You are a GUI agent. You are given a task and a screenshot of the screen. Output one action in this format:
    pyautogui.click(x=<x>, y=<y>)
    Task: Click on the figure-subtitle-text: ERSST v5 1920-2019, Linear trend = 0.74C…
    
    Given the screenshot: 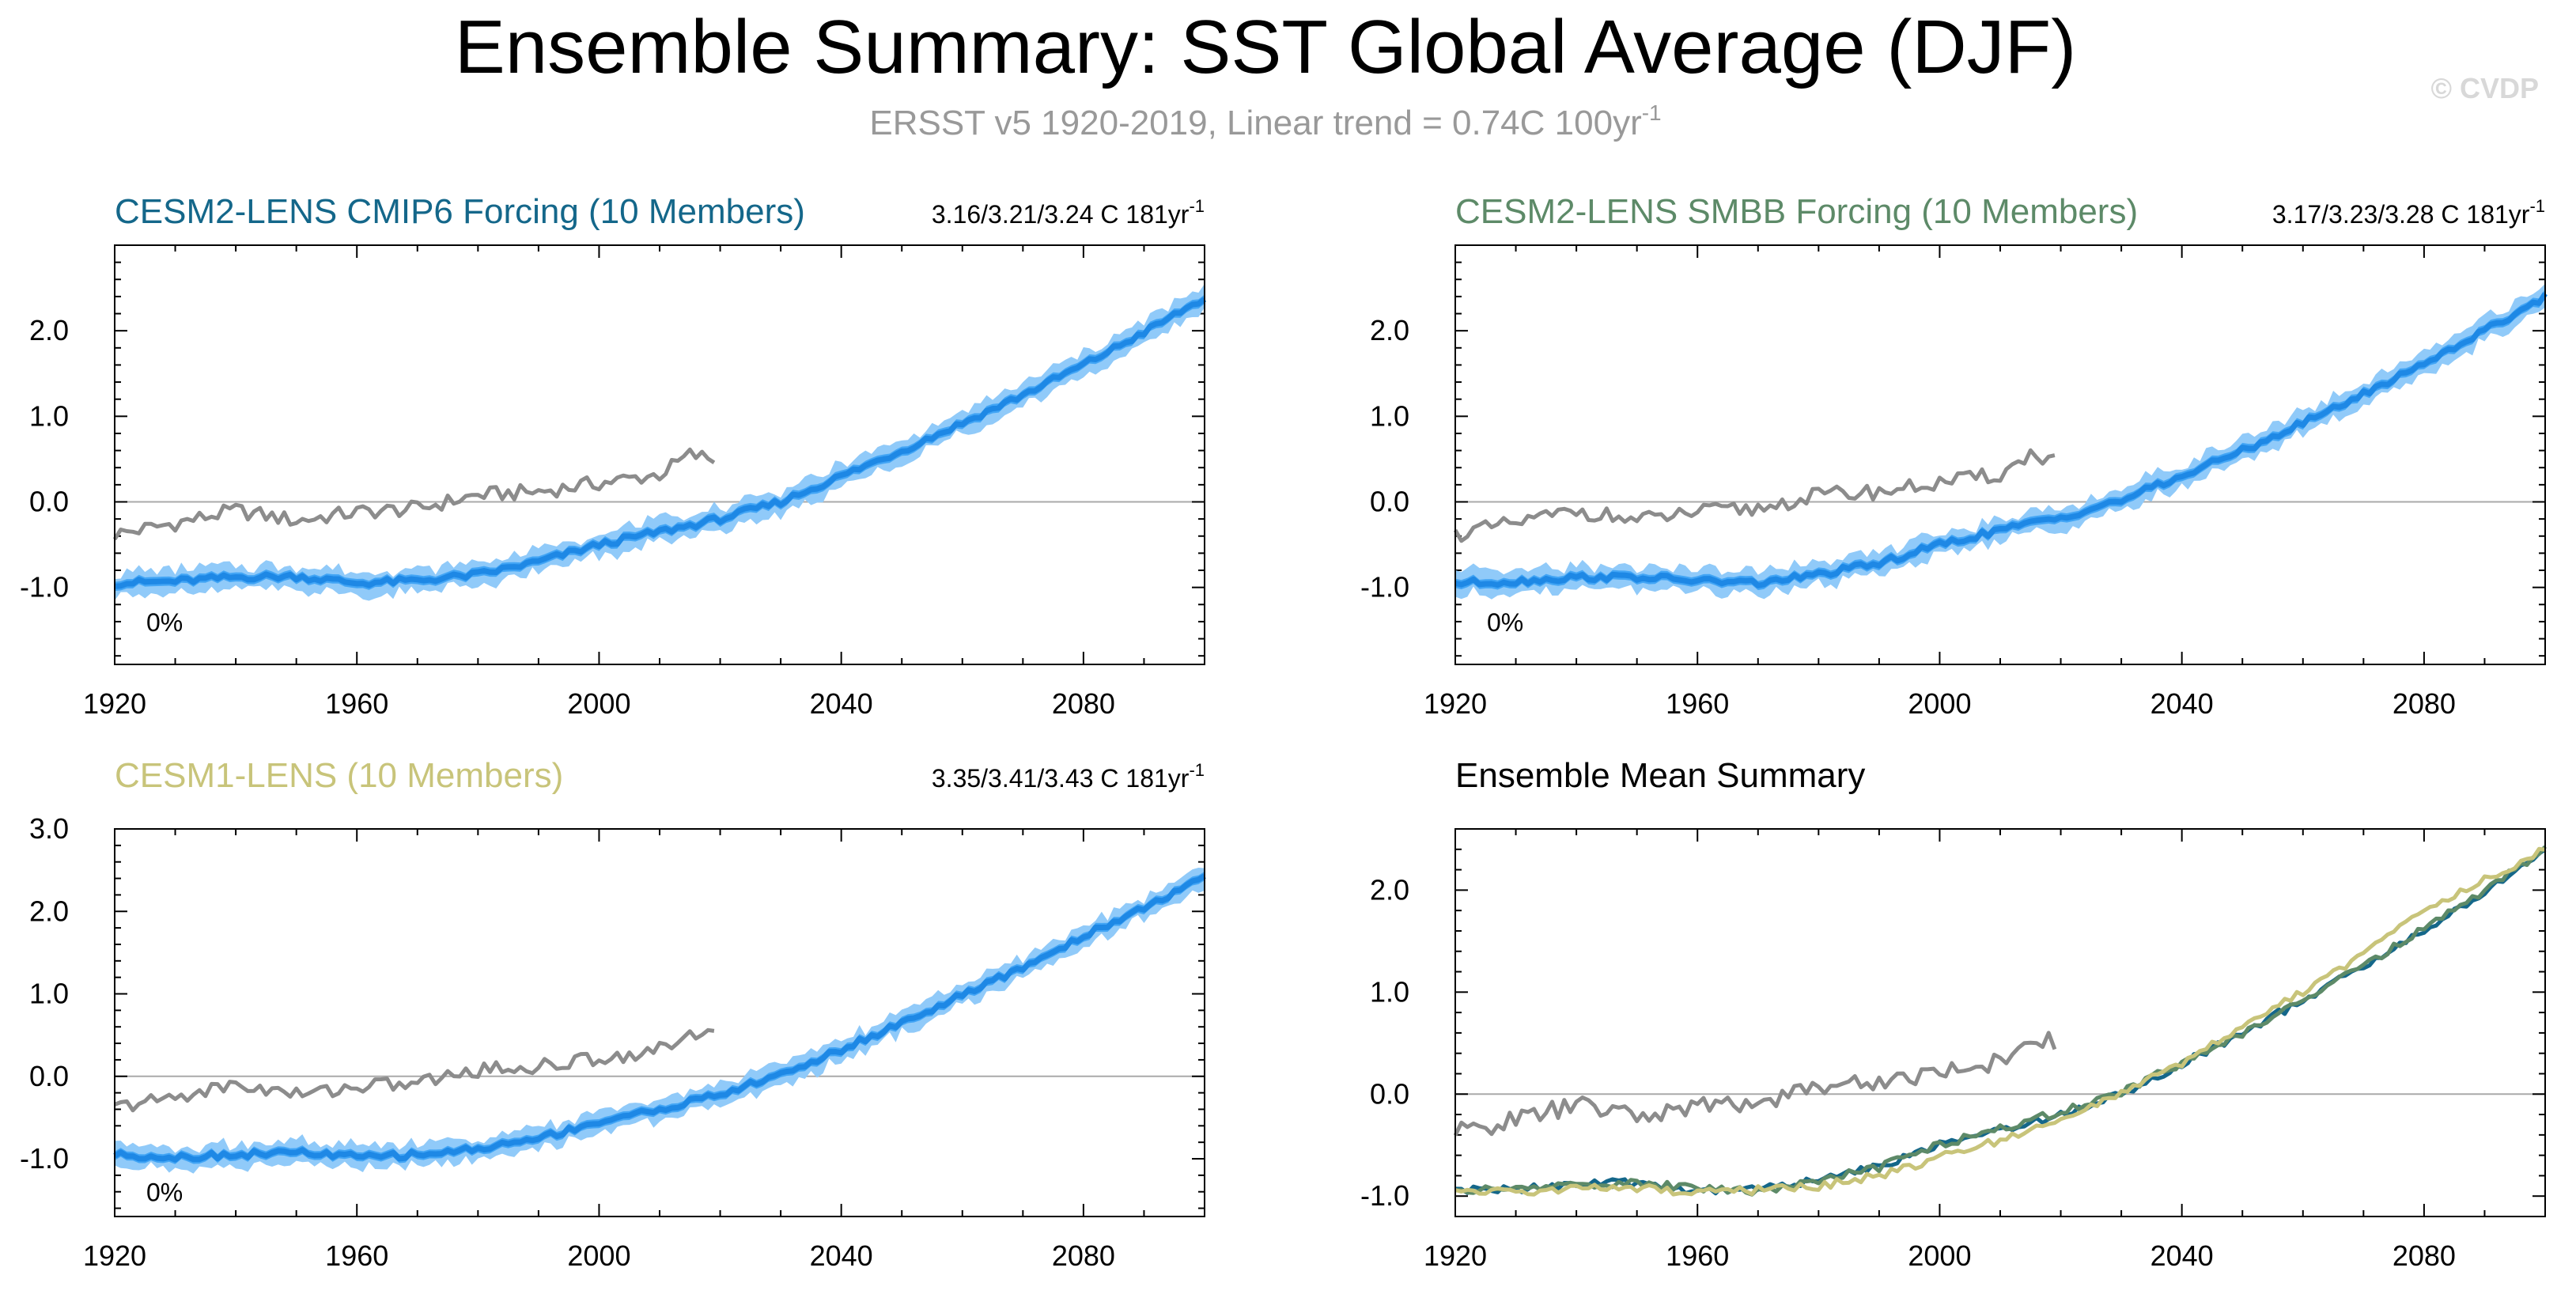 What is the action you would take?
    pyautogui.click(x=1255, y=123)
    